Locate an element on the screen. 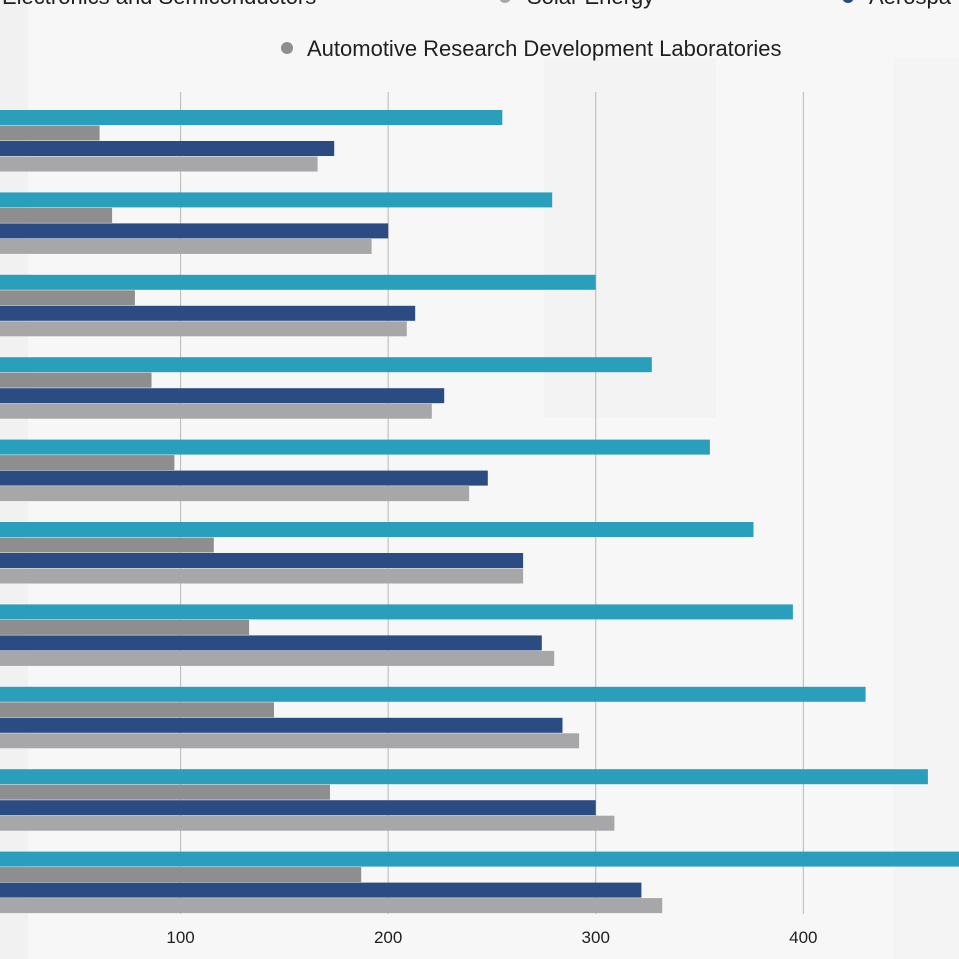  legend-label-solar: Solar Energy is located at coordinates (590, 4).